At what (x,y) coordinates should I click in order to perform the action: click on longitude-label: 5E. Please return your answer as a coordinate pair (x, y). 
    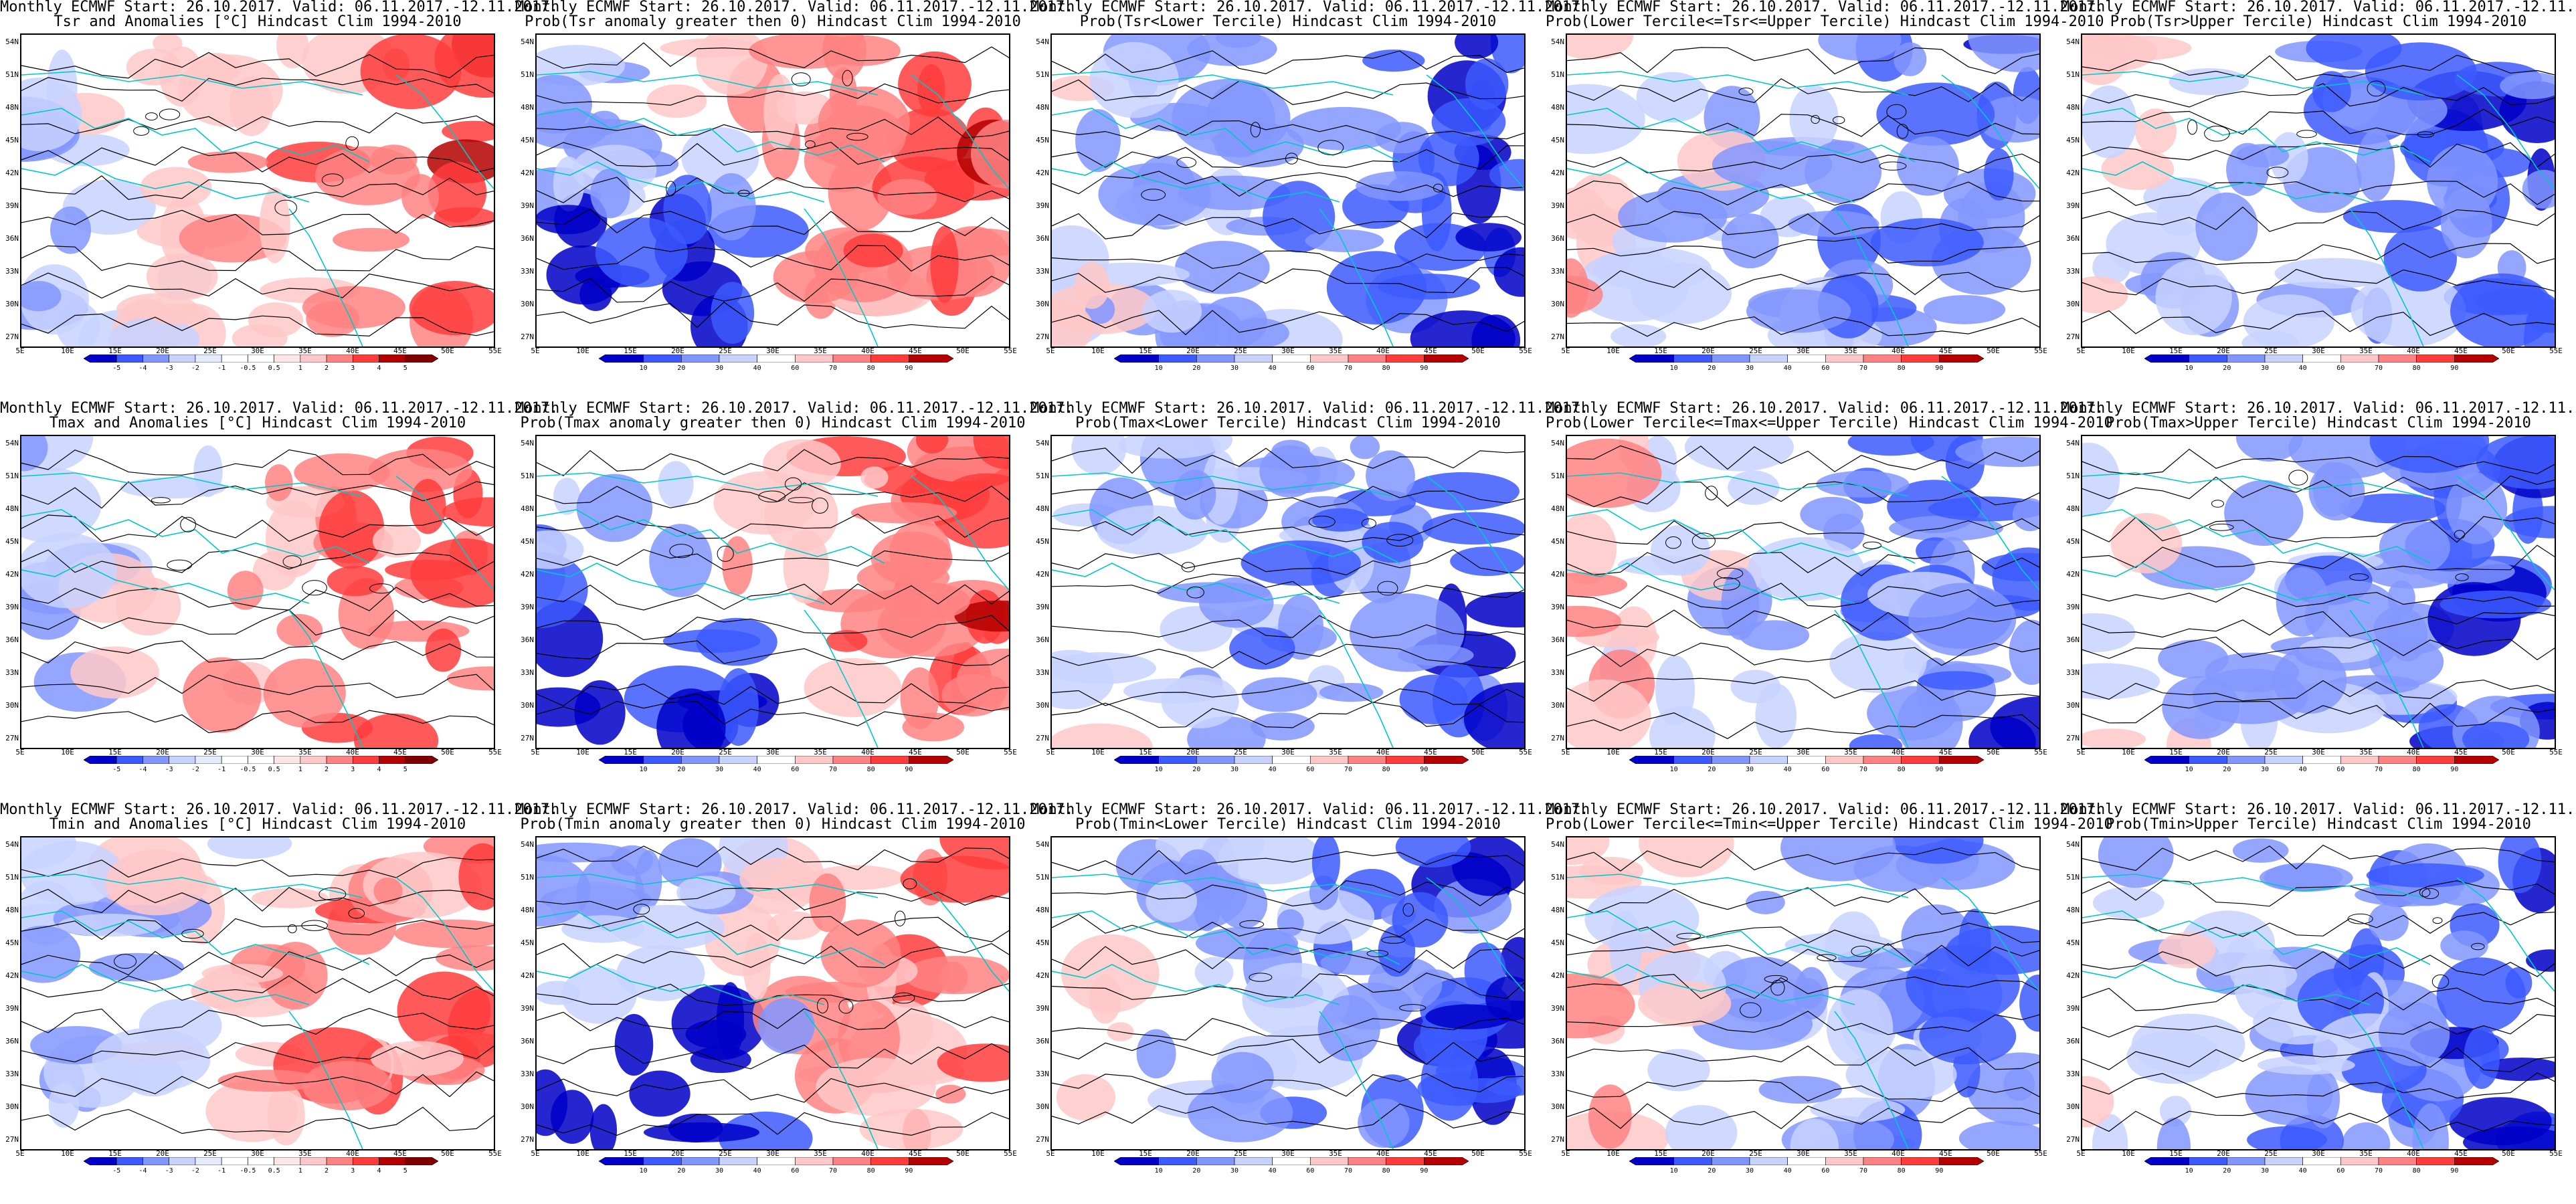
    Looking at the image, I should click on (1050, 752).